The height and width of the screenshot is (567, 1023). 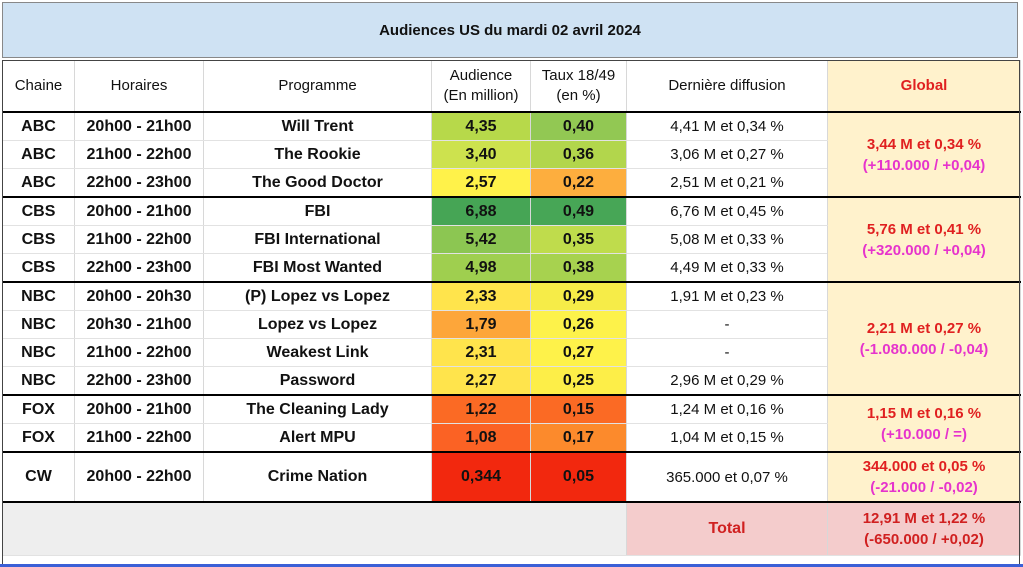 I want to click on cell-taux: 0,17, so click(x=578, y=438).